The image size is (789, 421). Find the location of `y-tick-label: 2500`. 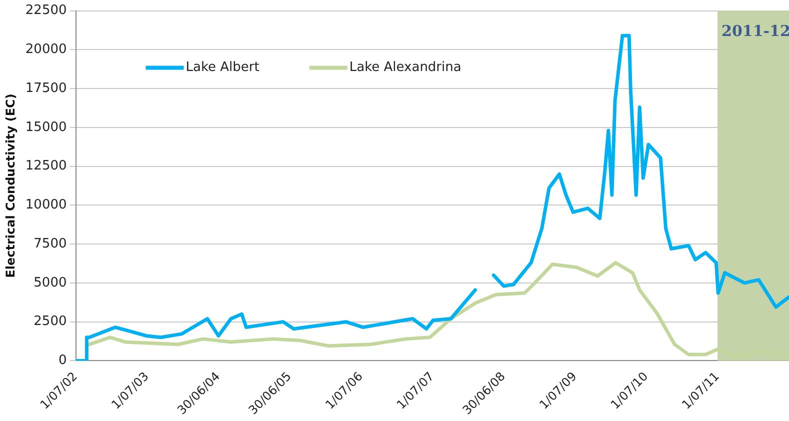

y-tick-label: 2500 is located at coordinates (50, 322).